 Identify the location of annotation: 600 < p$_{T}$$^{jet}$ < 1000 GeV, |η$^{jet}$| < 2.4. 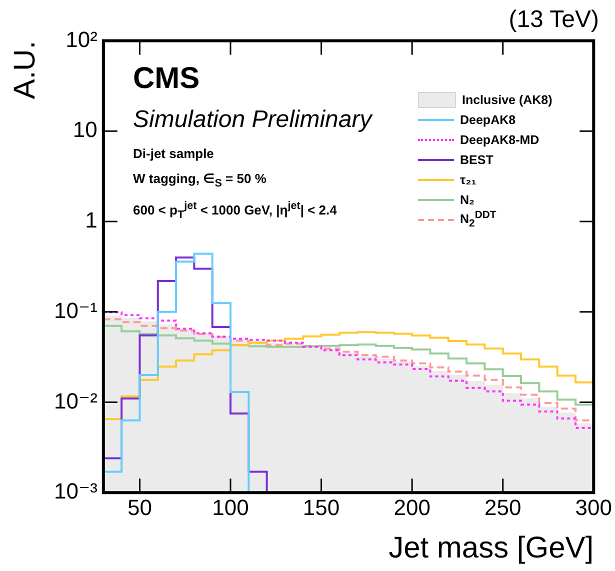
(235, 210).